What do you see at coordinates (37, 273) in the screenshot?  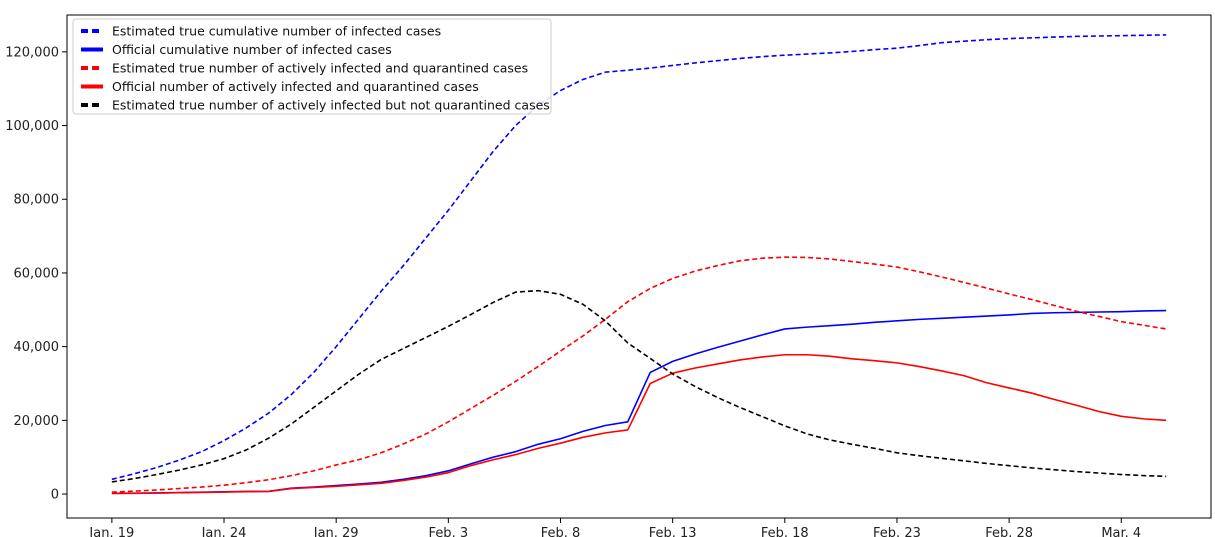 I see `y-tick-label: 60,000` at bounding box center [37, 273].